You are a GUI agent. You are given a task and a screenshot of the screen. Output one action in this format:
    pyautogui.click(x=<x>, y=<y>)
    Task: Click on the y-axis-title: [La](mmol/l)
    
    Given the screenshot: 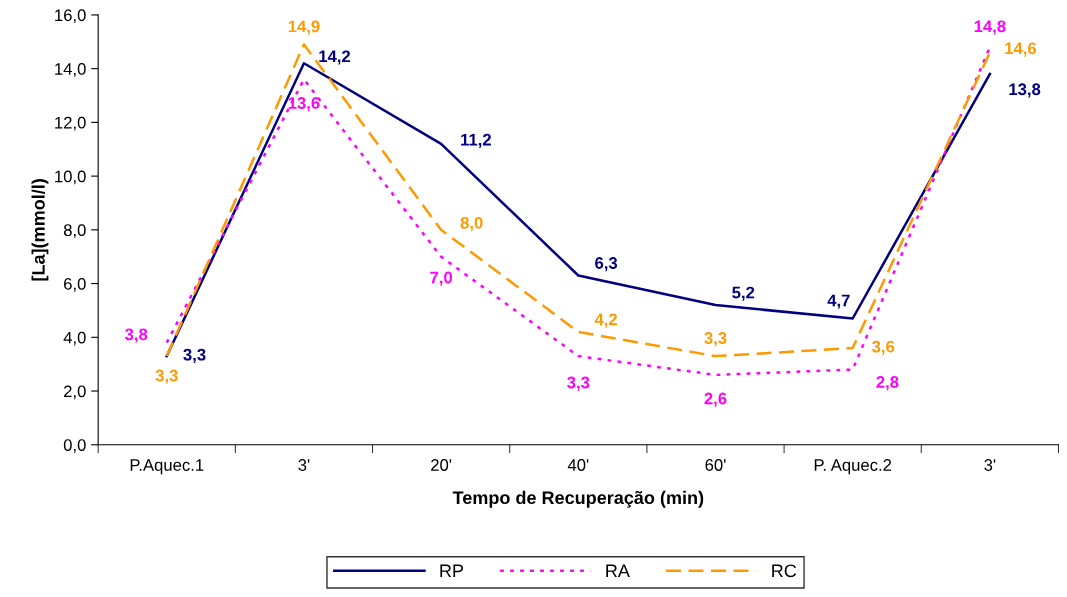 What is the action you would take?
    pyautogui.click(x=40, y=230)
    